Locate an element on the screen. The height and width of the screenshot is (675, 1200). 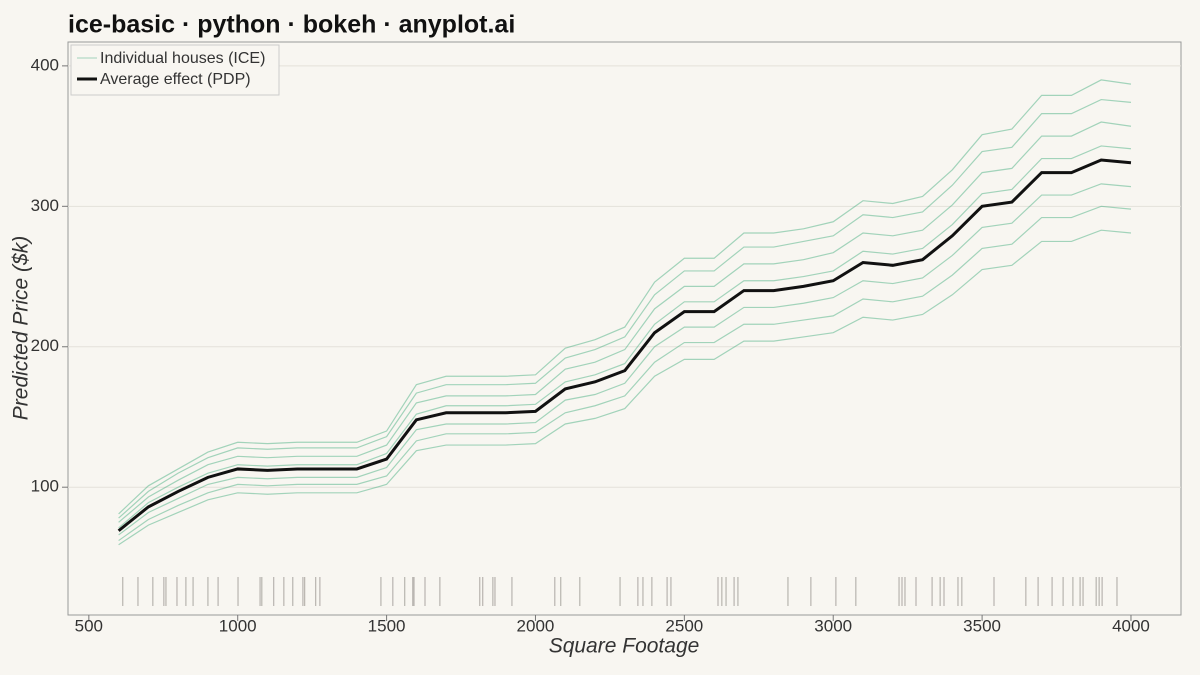
y-axis-label: Predicted Price ($k) is located at coordinates (21, 328).